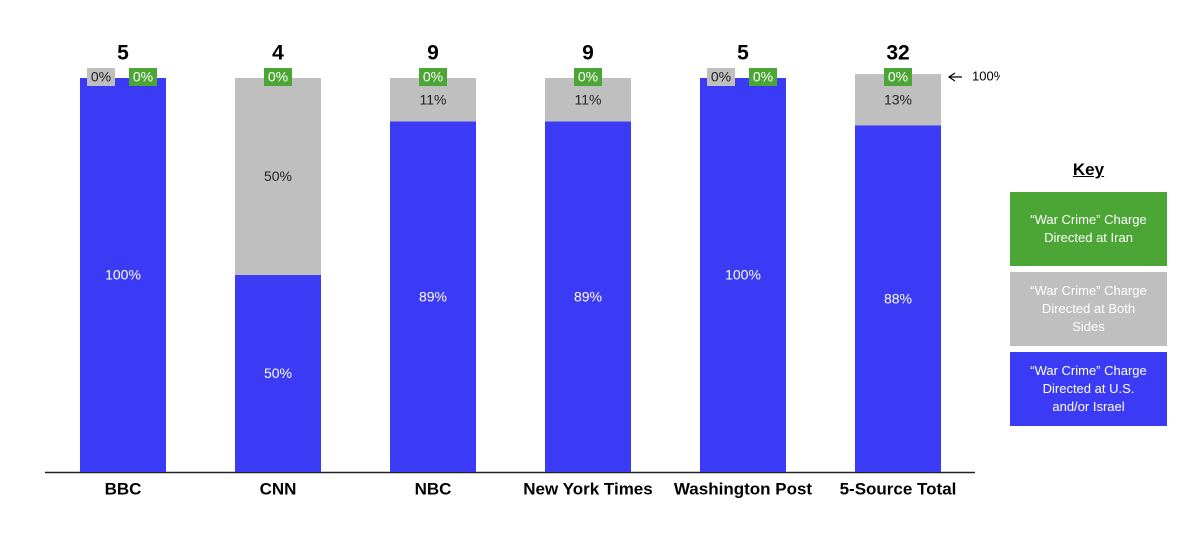 The width and height of the screenshot is (1199, 537). What do you see at coordinates (278, 53) in the screenshot?
I see `total-label: 4` at bounding box center [278, 53].